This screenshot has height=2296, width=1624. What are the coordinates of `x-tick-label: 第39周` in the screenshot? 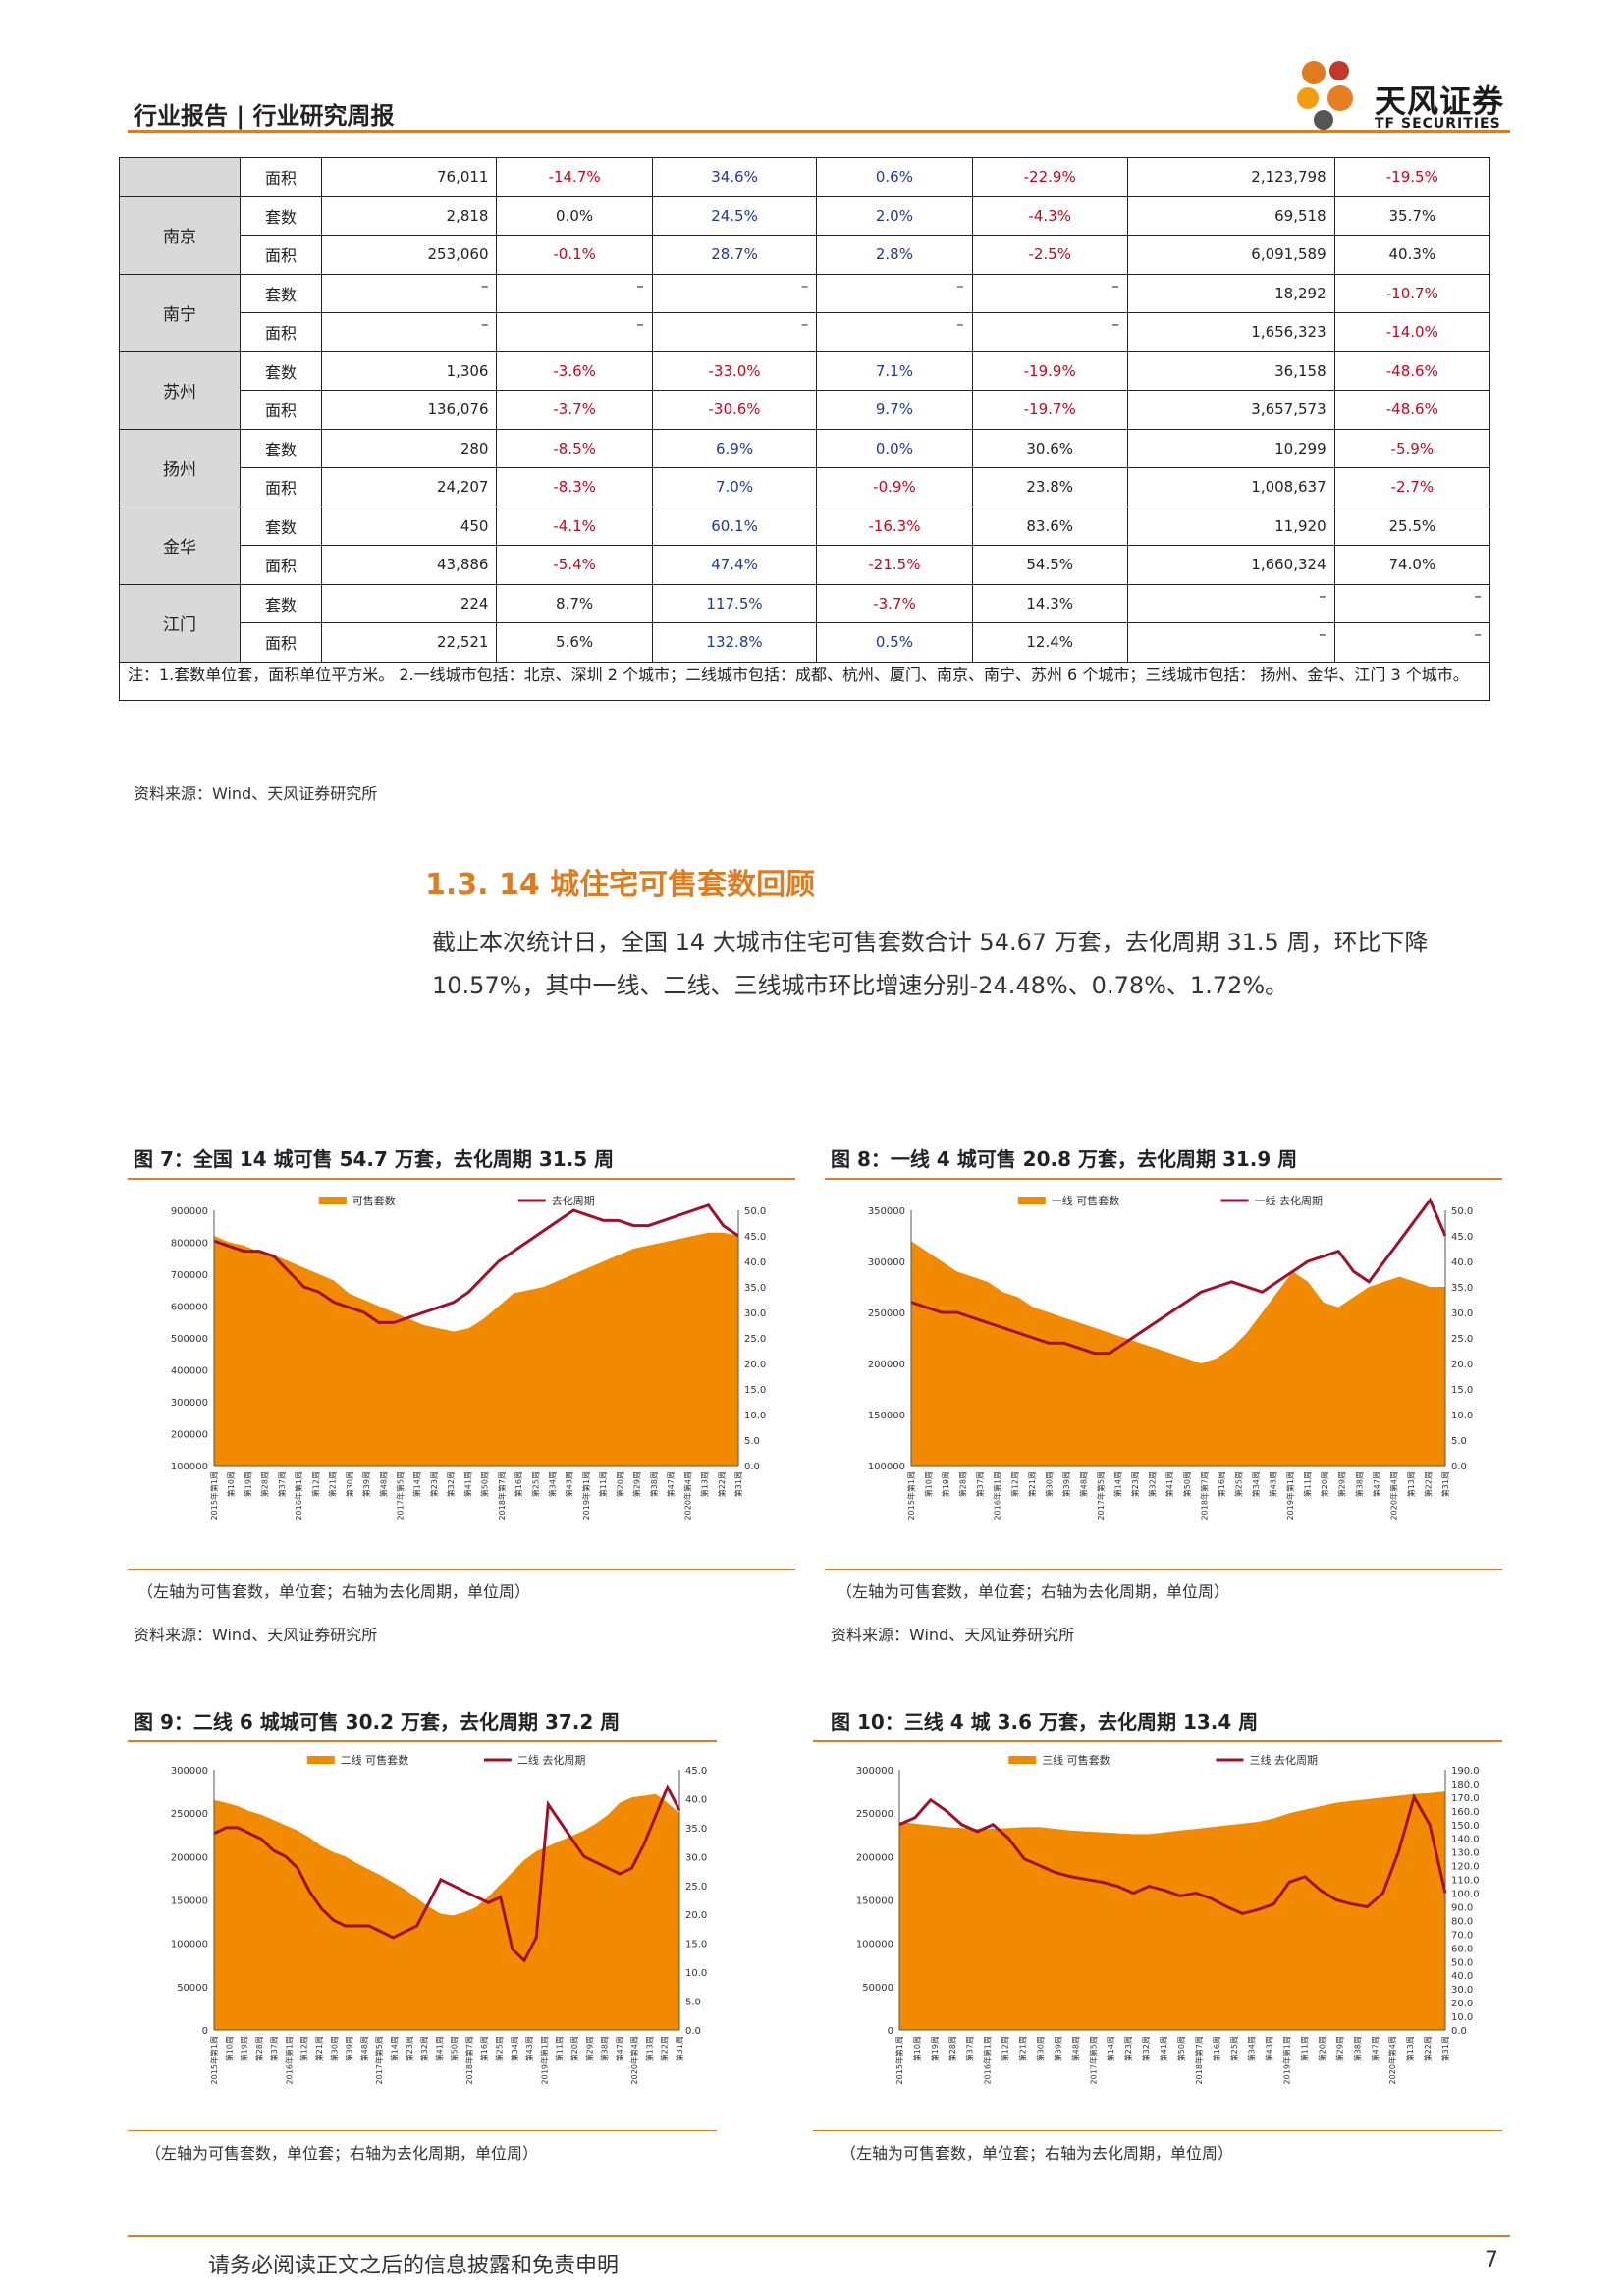 It's located at (366, 1484).